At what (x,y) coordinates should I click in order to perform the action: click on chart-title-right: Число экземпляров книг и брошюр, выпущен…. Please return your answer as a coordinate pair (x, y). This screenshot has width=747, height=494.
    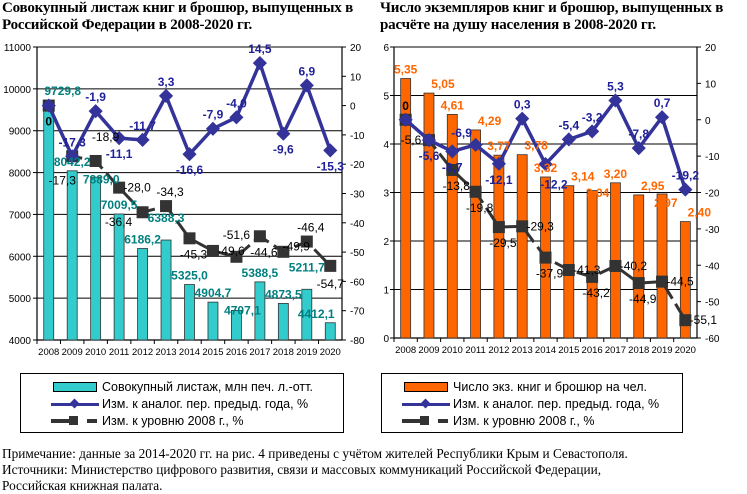
    Looking at the image, I should click on (552, 16).